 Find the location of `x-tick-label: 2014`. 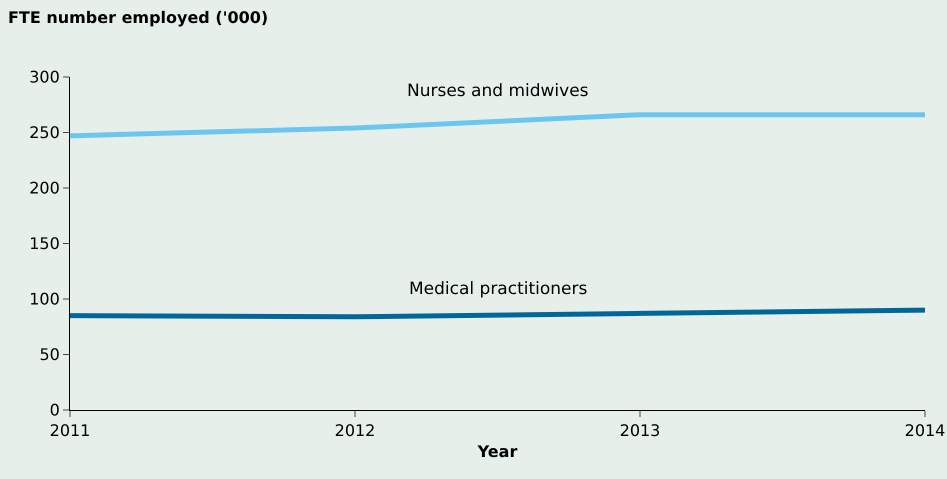

x-tick-label: 2014 is located at coordinates (925, 430).